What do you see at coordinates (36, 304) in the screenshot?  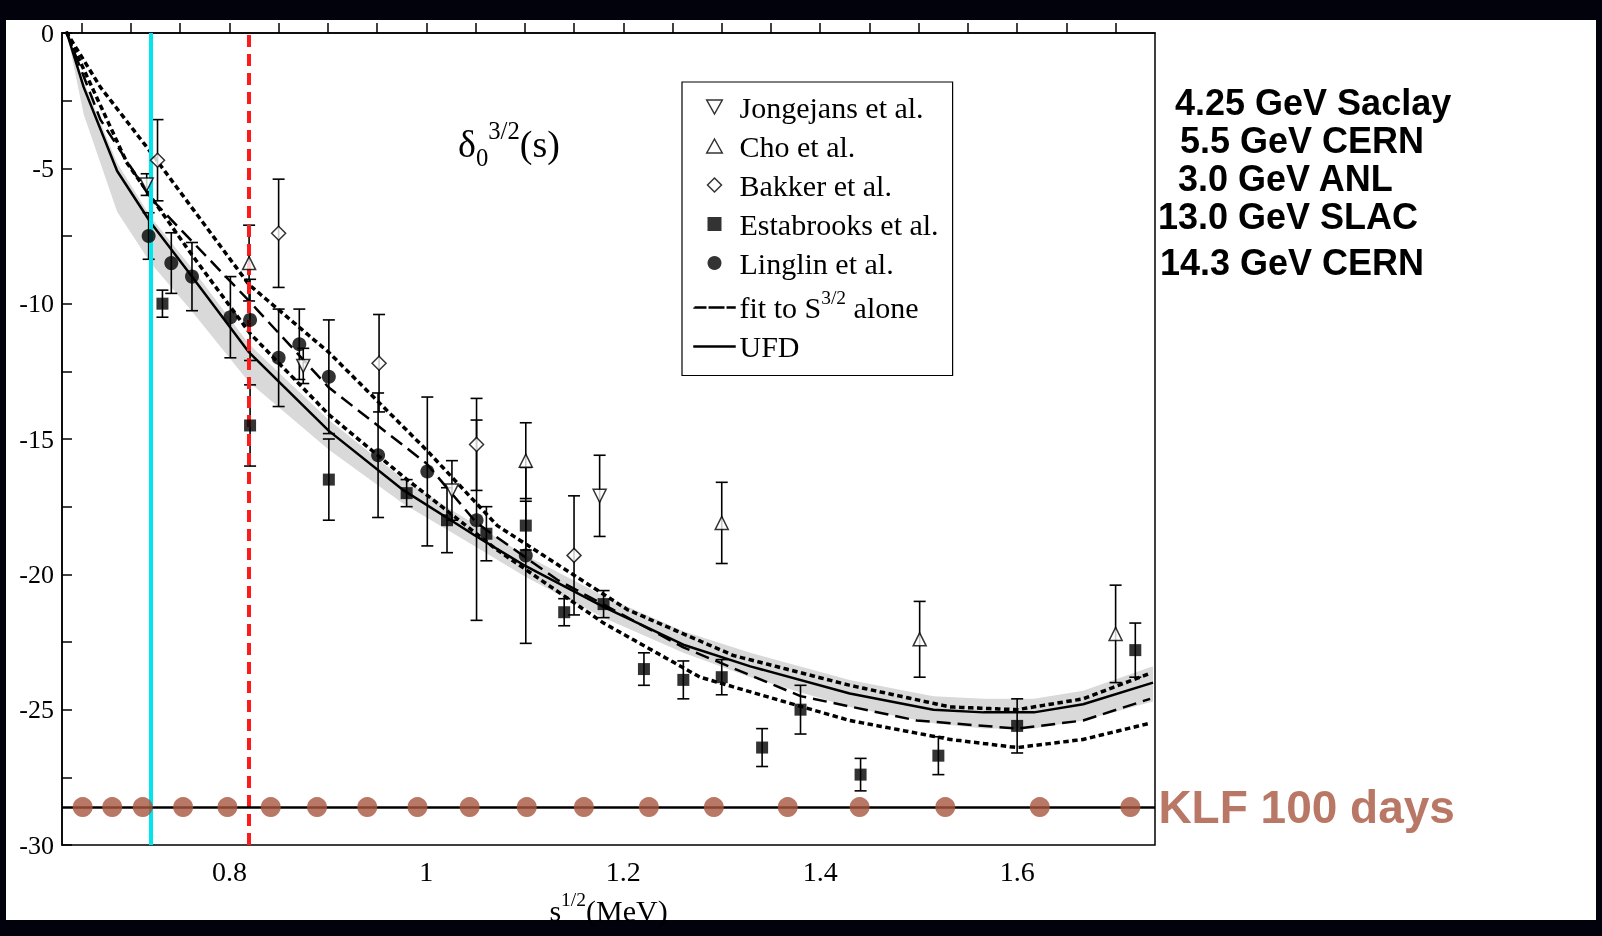 I see `y-tick-label: -10` at bounding box center [36, 304].